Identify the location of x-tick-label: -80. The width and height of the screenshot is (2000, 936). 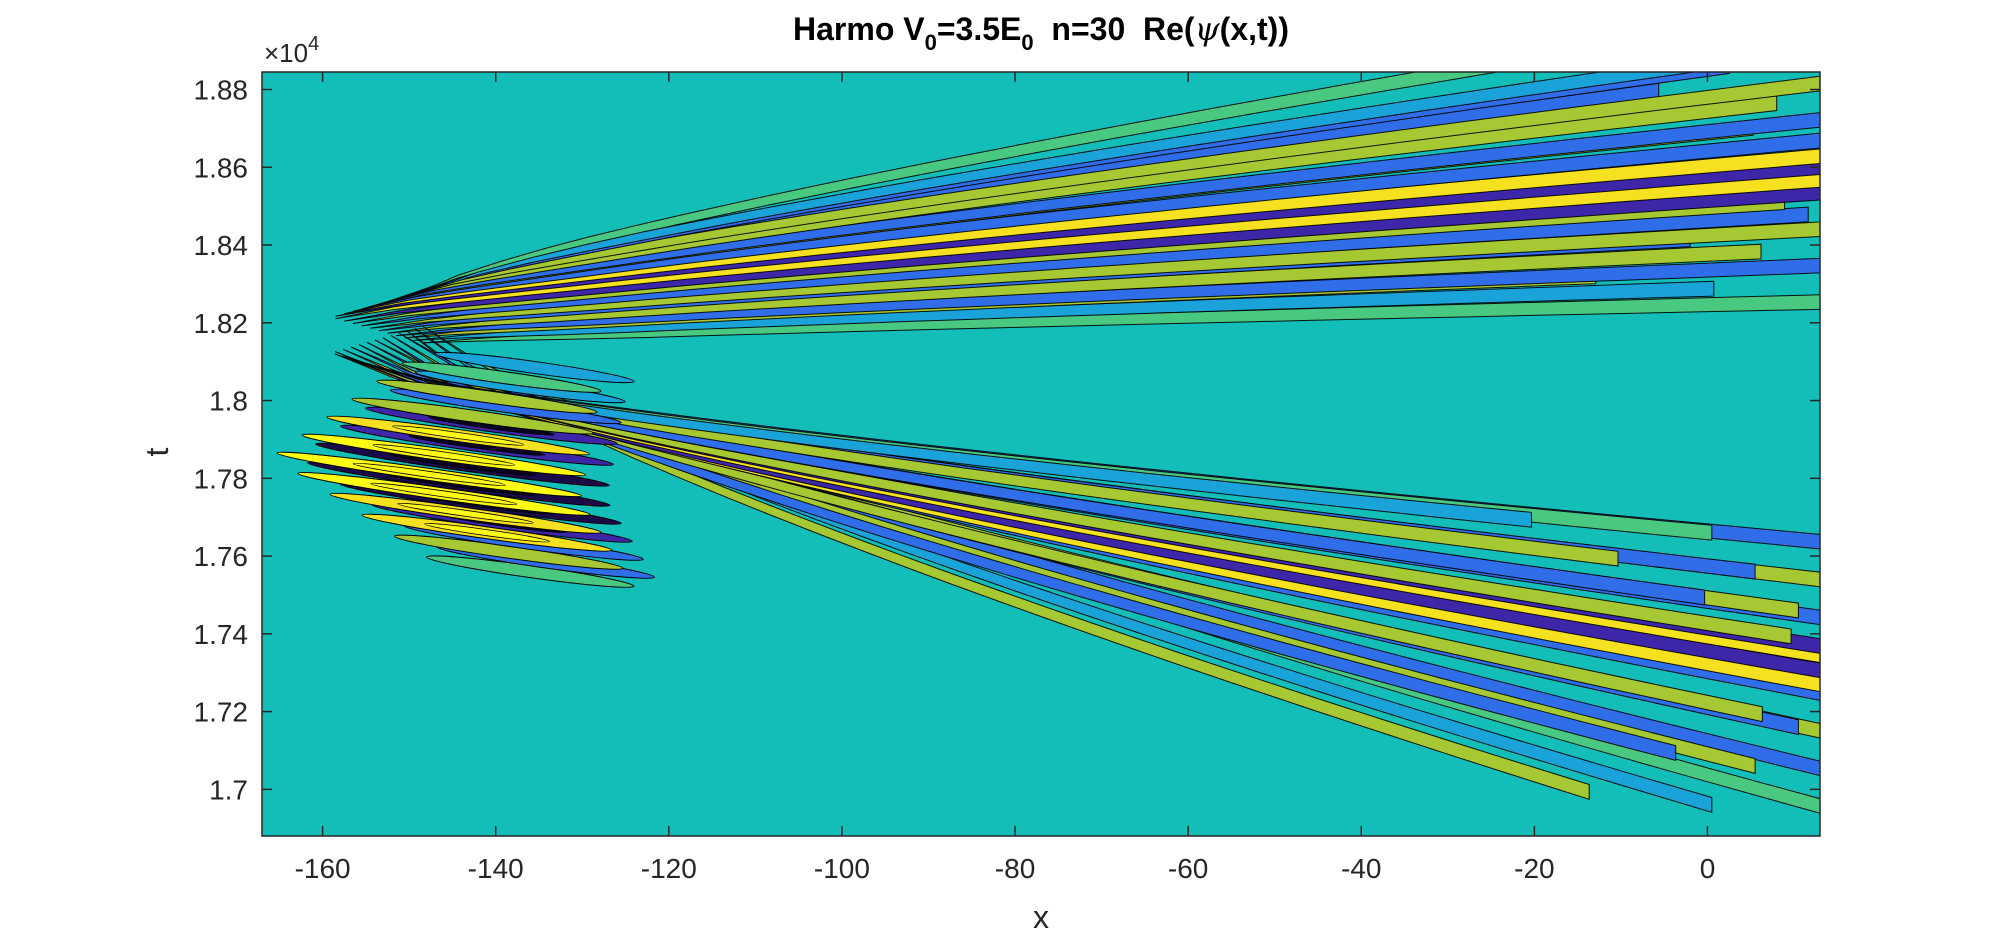
(1015, 868).